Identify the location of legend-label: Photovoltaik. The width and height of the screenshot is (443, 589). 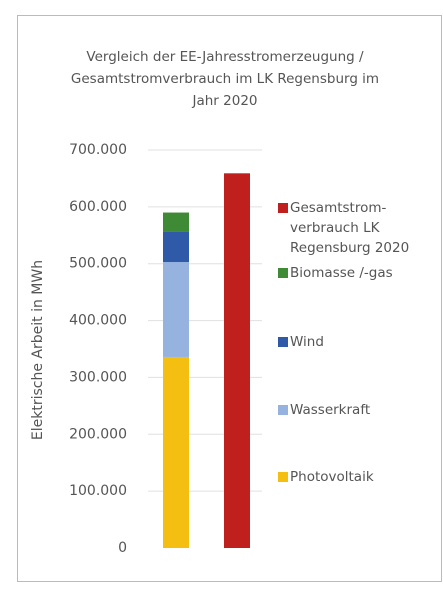
(332, 477).